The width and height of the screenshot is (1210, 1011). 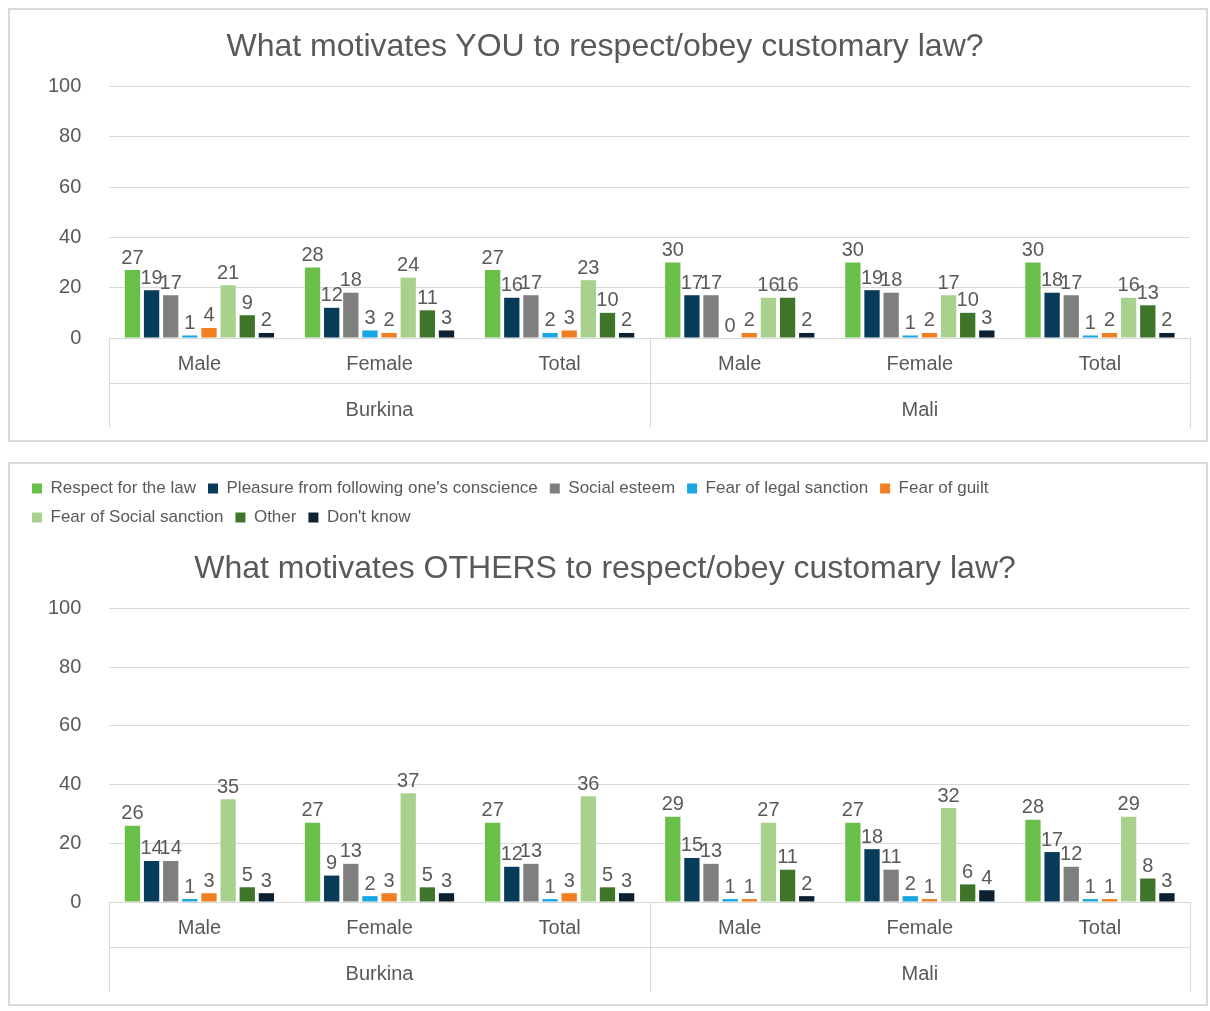 I want to click on data-label: 10, so click(x=607, y=299).